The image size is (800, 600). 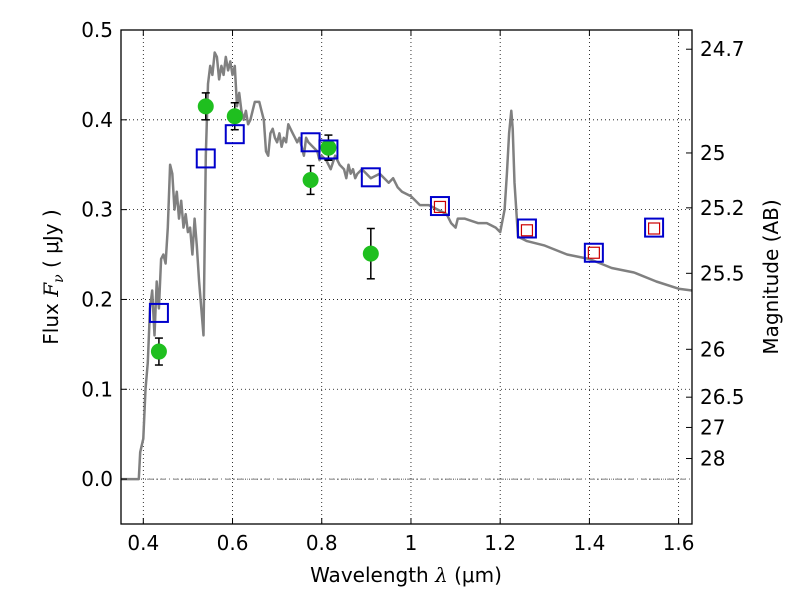 I want to click on observed-points, so click(x=264, y=229).